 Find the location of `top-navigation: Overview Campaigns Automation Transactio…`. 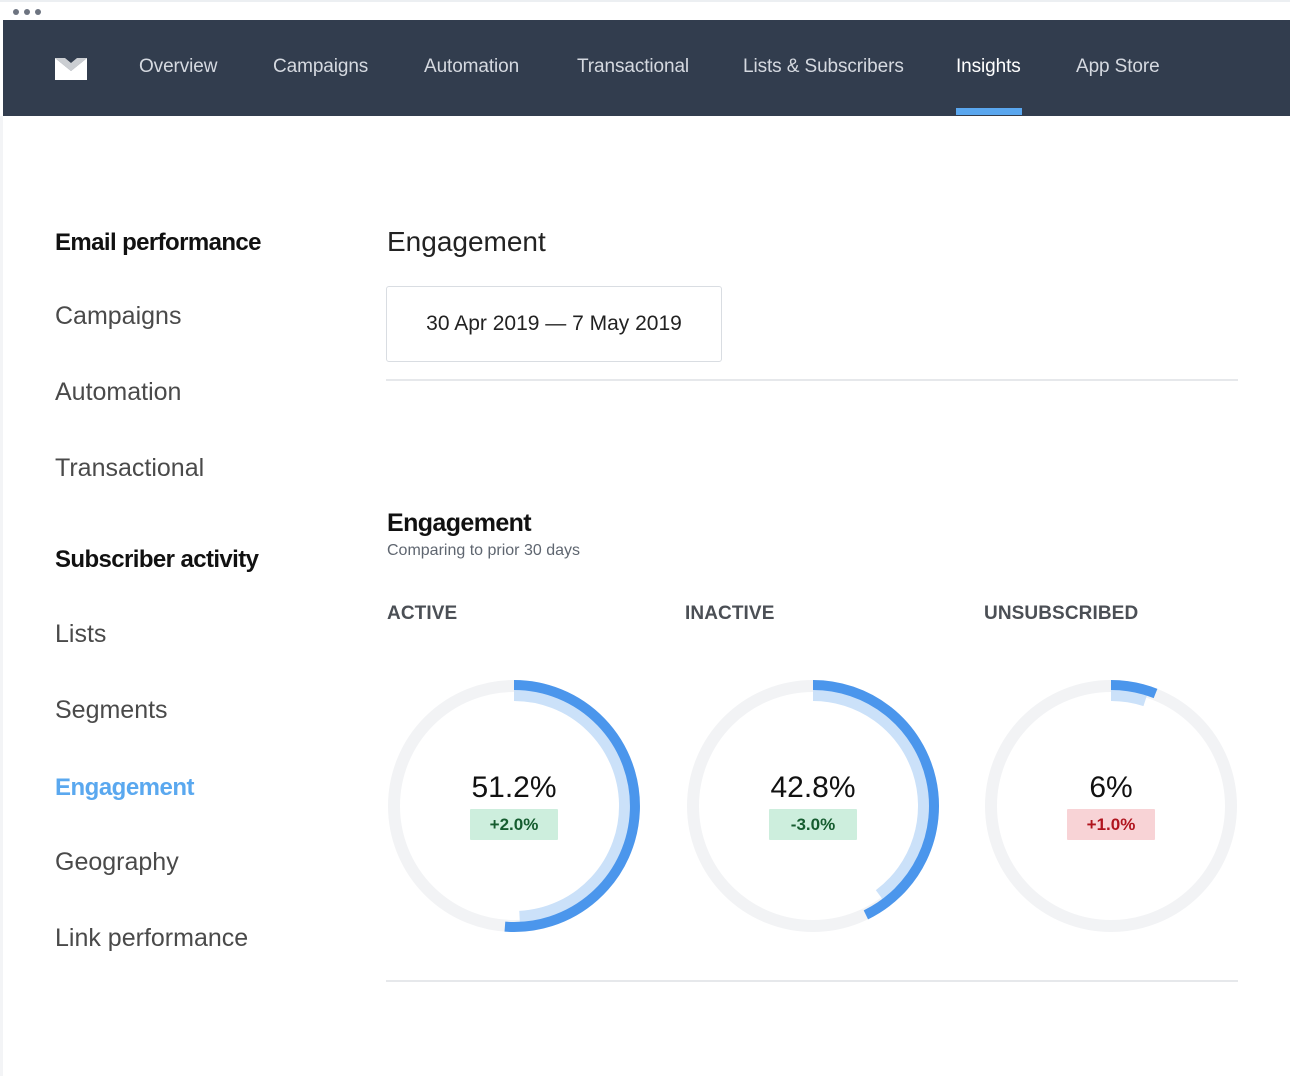

top-navigation: Overview Campaigns Automation Transactio… is located at coordinates (646, 68).